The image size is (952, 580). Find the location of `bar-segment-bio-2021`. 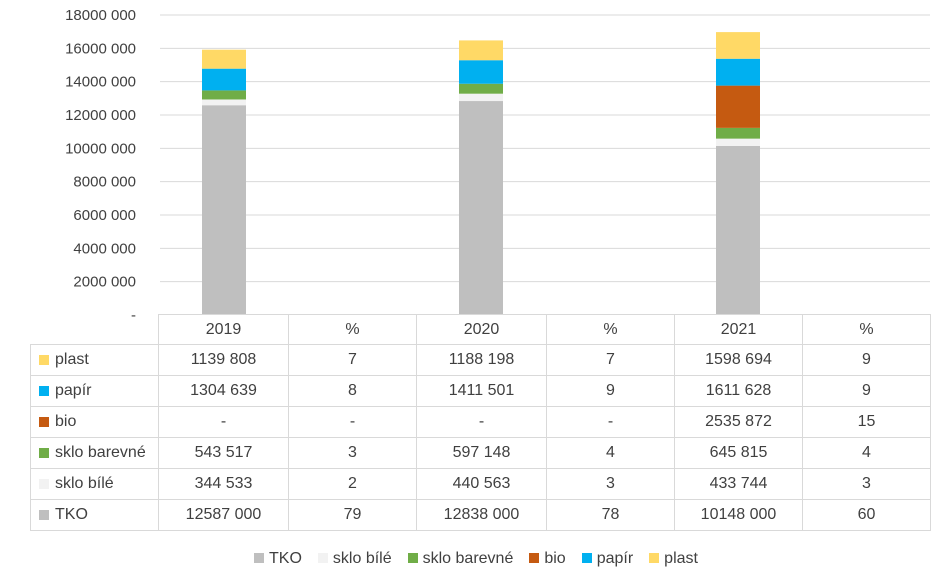

bar-segment-bio-2021 is located at coordinates (738, 106).